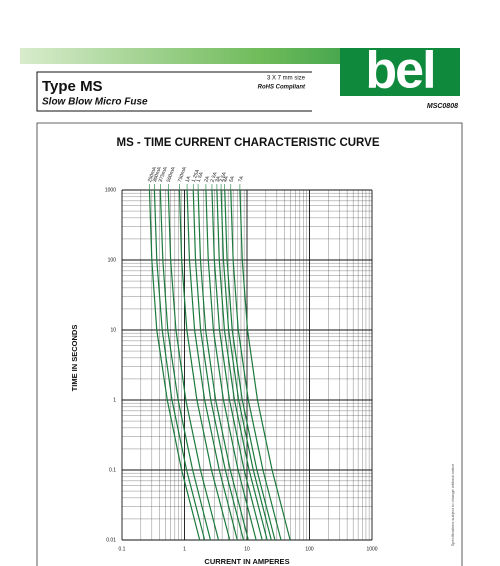  Describe the element at coordinates (110, 190) in the screenshot. I see `y-tick-label: 1000` at that location.